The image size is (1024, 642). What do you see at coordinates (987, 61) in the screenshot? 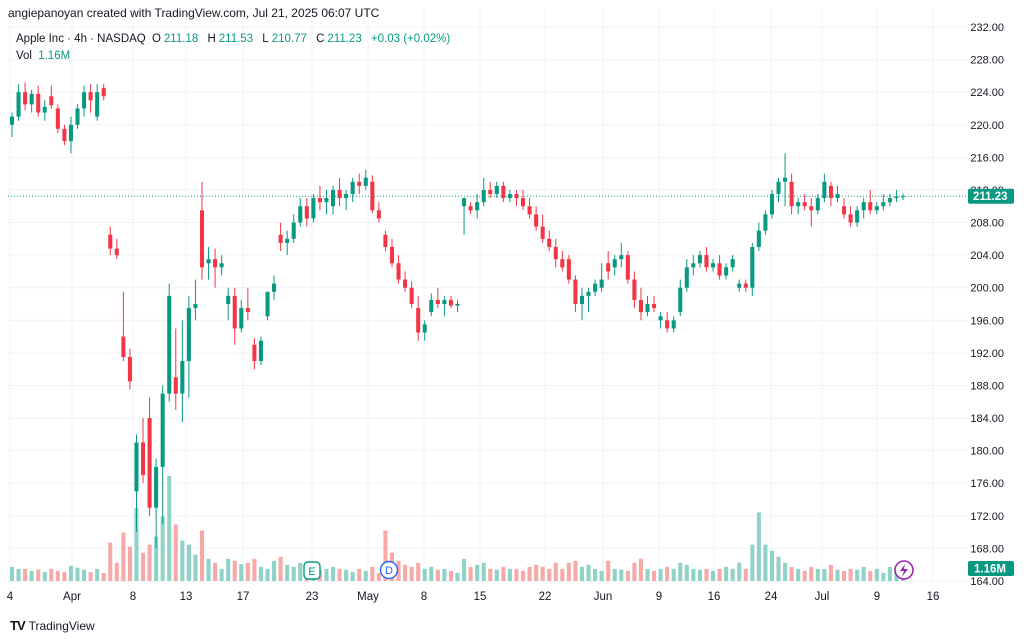
I see `y-tick-label: 228.00` at bounding box center [987, 61].